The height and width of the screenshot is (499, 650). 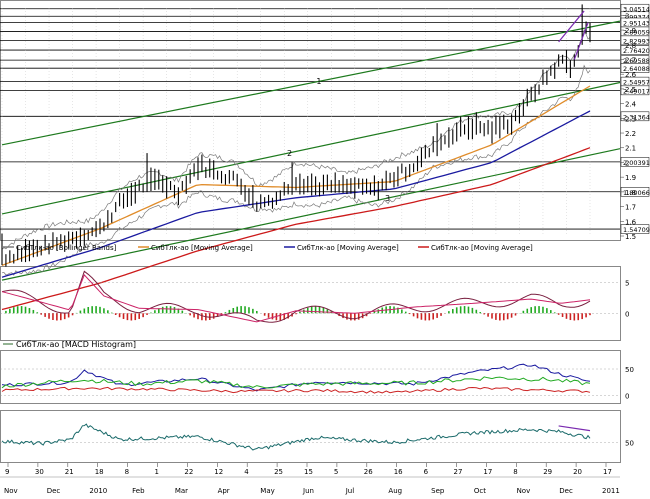 I want to click on stochastic-panel: 50 0, so click(x=317, y=382).